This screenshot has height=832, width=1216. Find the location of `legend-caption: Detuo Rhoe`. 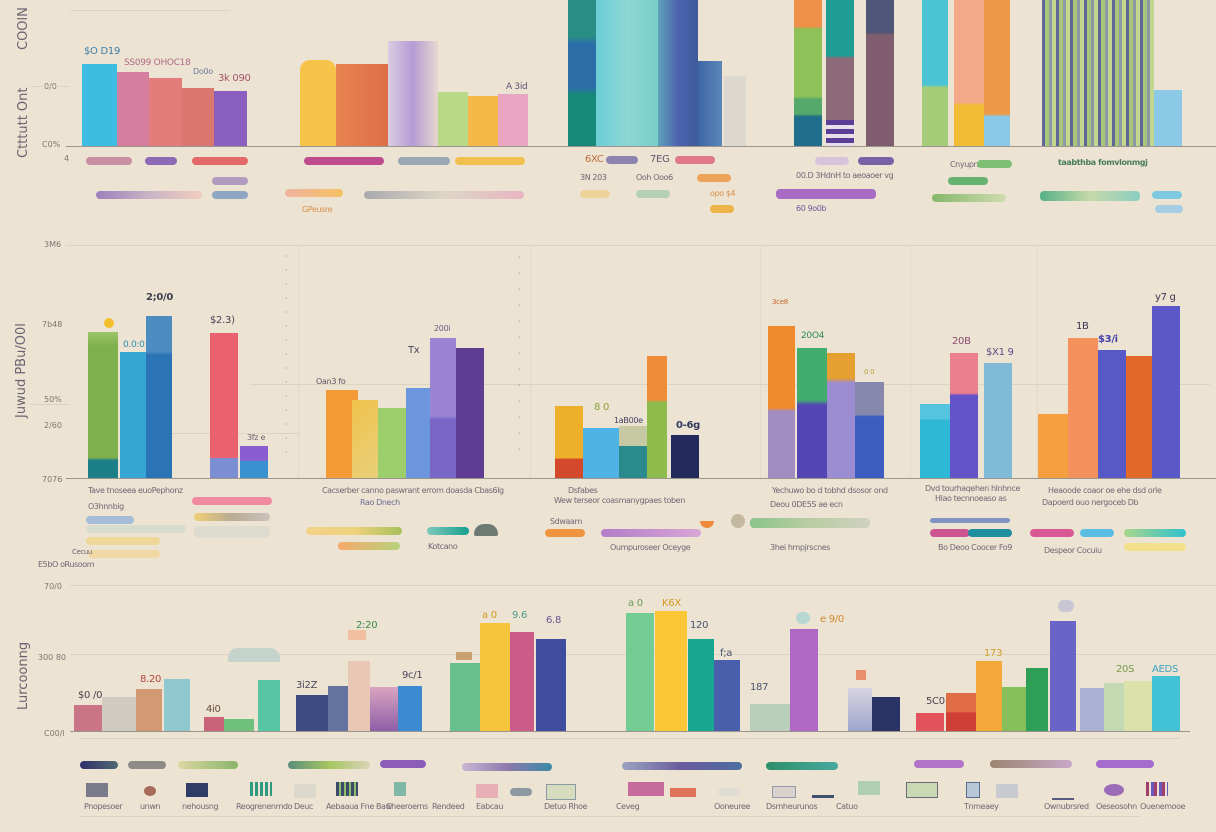

legend-caption: Detuo Rhoe is located at coordinates (566, 806).